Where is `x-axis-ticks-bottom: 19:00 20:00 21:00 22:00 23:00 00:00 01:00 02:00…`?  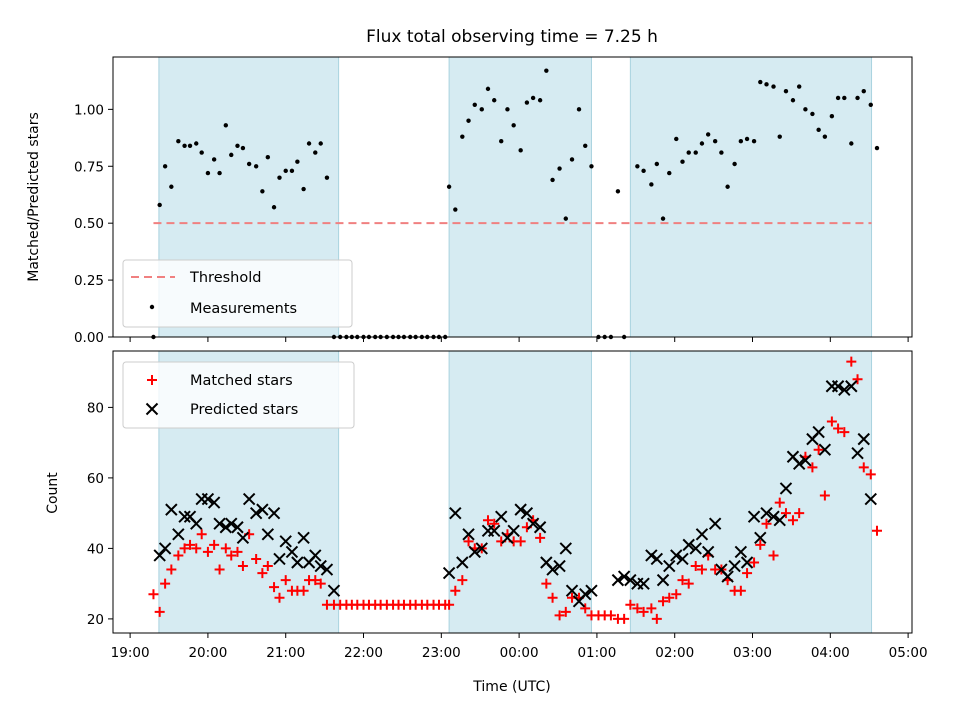
x-axis-ticks-bottom: 19:00 20:00 21:00 22:00 23:00 00:00 01:00 02:00… is located at coordinates (519, 647).